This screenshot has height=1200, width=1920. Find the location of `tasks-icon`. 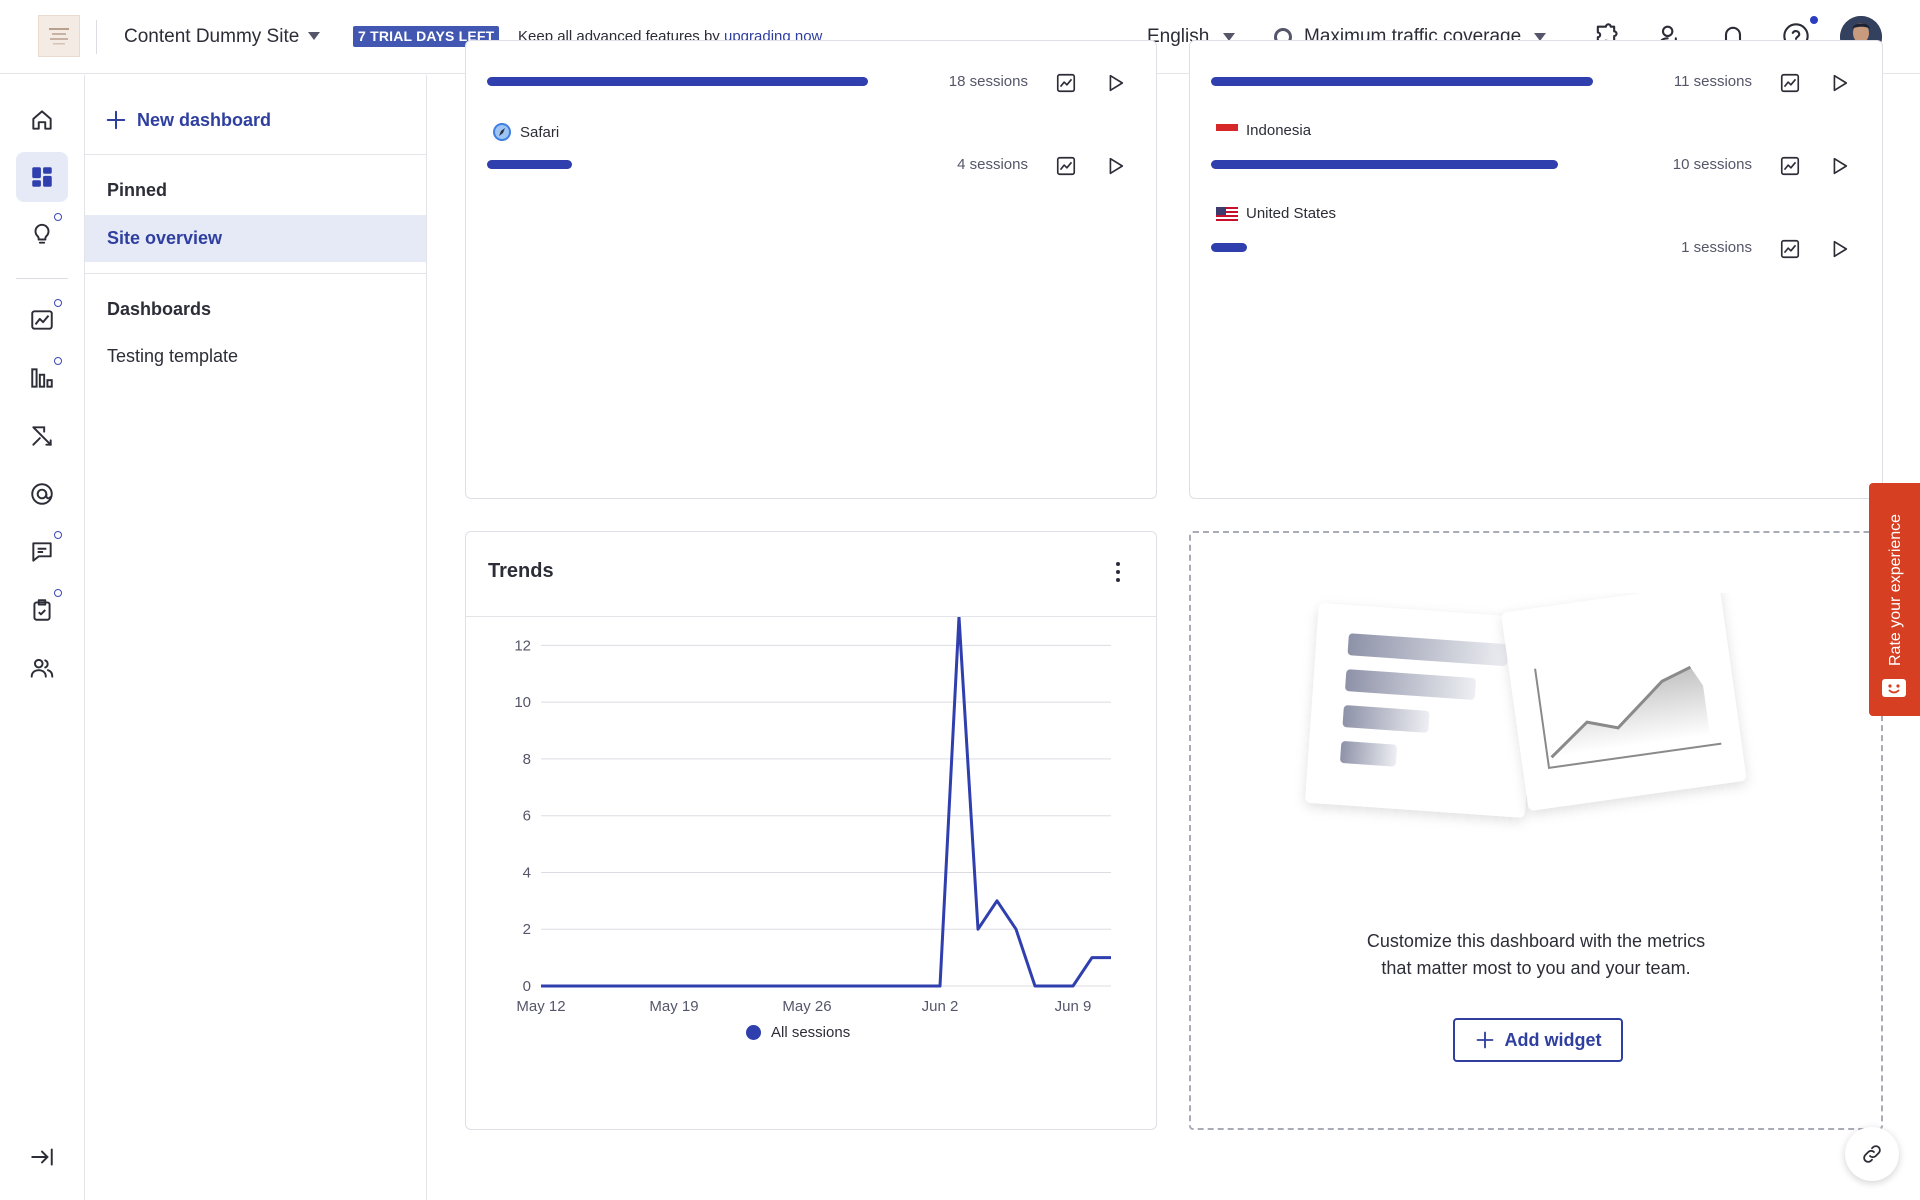

tasks-icon is located at coordinates (42, 610).